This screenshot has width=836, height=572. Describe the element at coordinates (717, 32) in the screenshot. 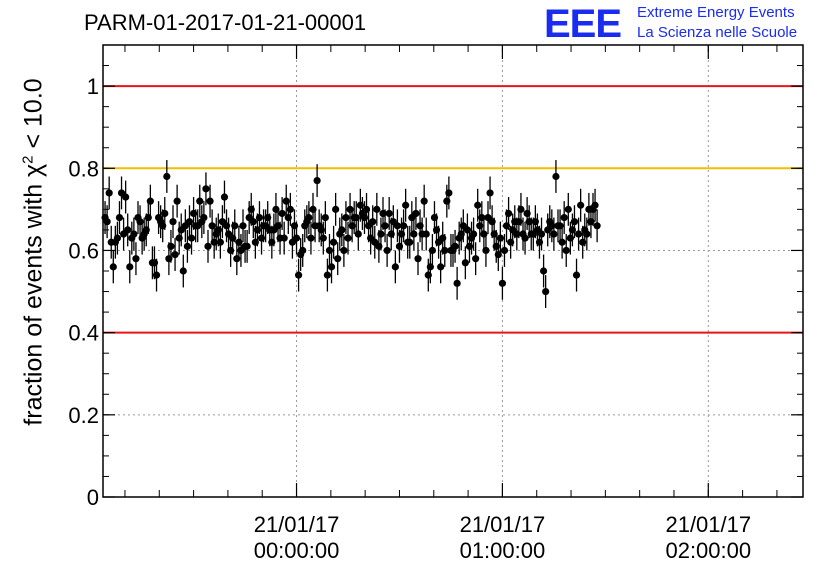

I see `org-name-line2: La Scienza nelle Scuole` at that location.